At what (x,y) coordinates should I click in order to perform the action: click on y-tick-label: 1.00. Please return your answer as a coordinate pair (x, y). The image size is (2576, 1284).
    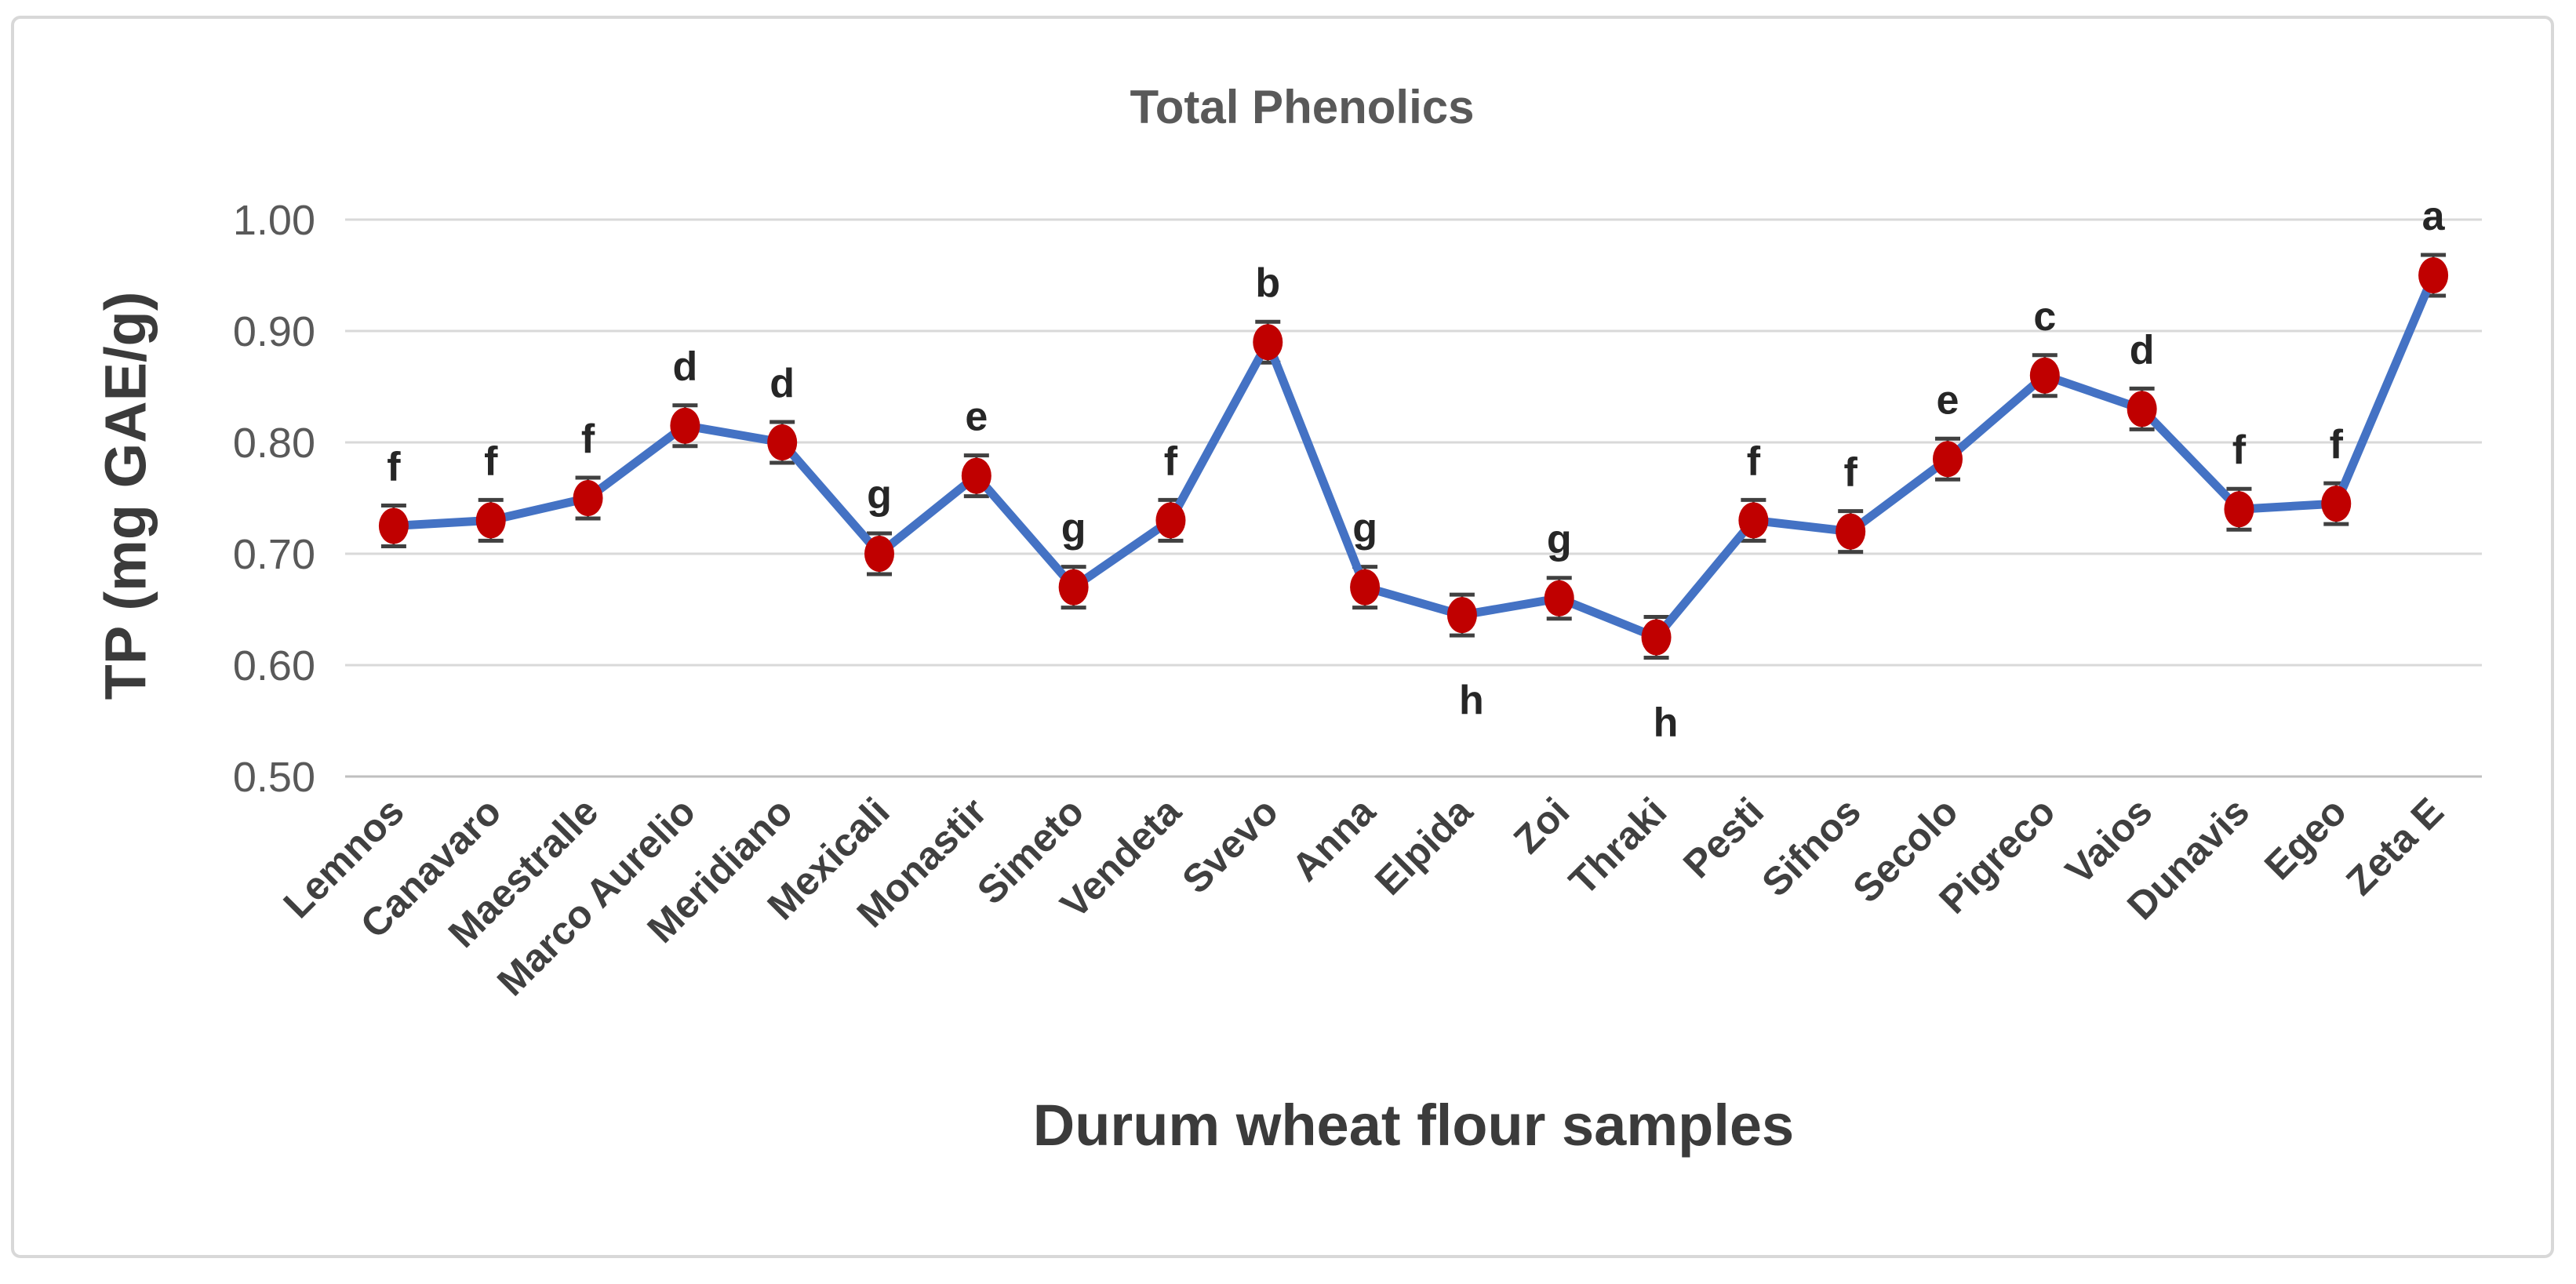
    Looking at the image, I should click on (274, 221).